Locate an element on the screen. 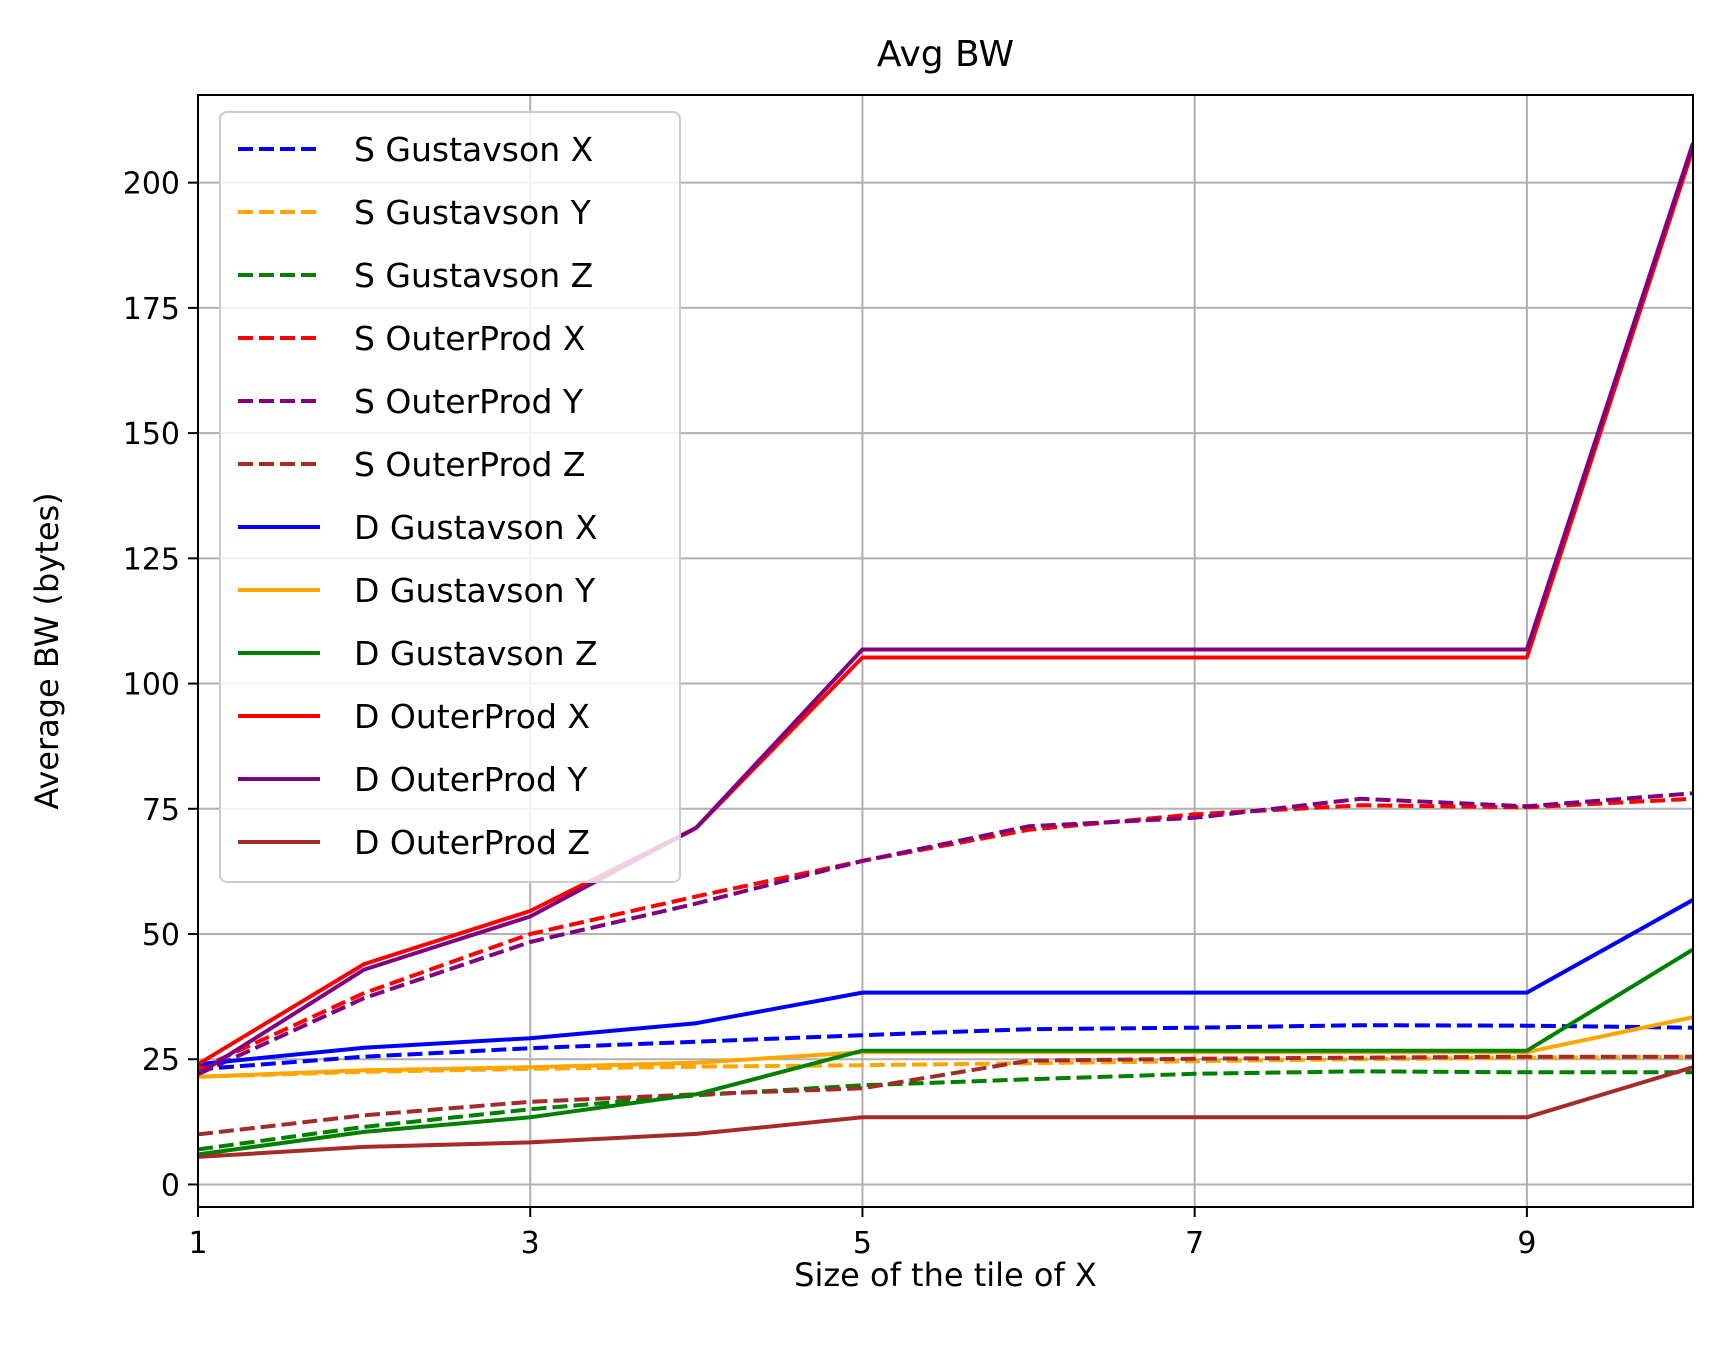 The width and height of the screenshot is (1715, 1361). chart-title: Avg BW is located at coordinates (945, 54).